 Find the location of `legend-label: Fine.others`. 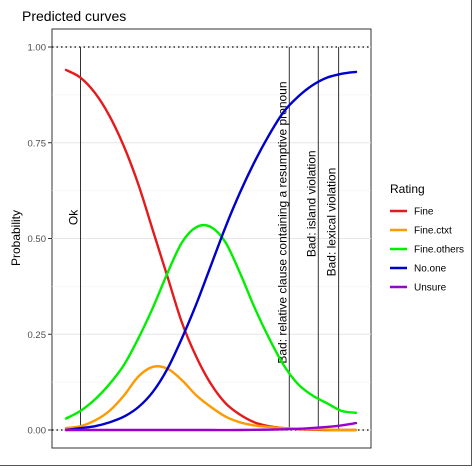

legend-label: Fine.others is located at coordinates (439, 250).